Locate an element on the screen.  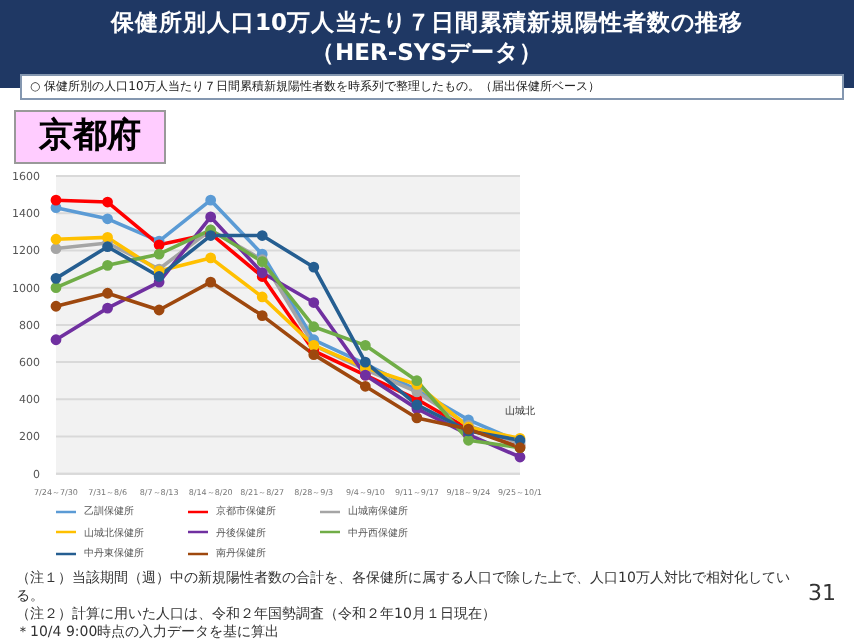
text: 31 is located at coordinates (822, 593).